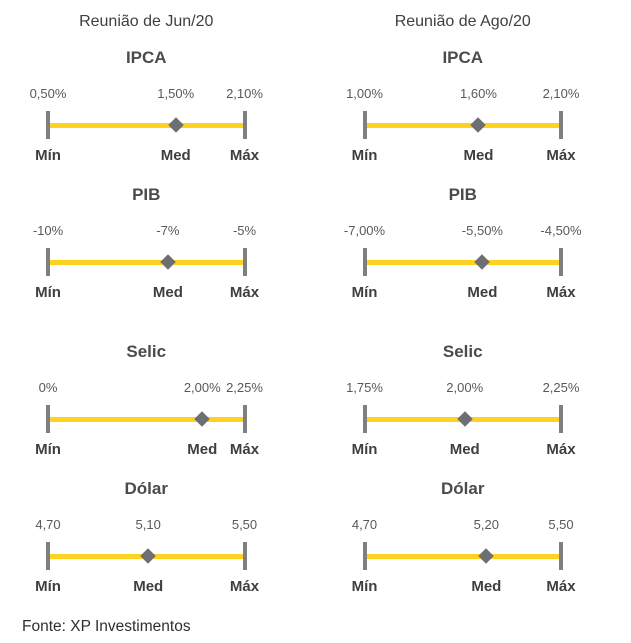 The height and width of the screenshot is (643, 631). What do you see at coordinates (48, 93) in the screenshot?
I see `min-value: 0,50%` at bounding box center [48, 93].